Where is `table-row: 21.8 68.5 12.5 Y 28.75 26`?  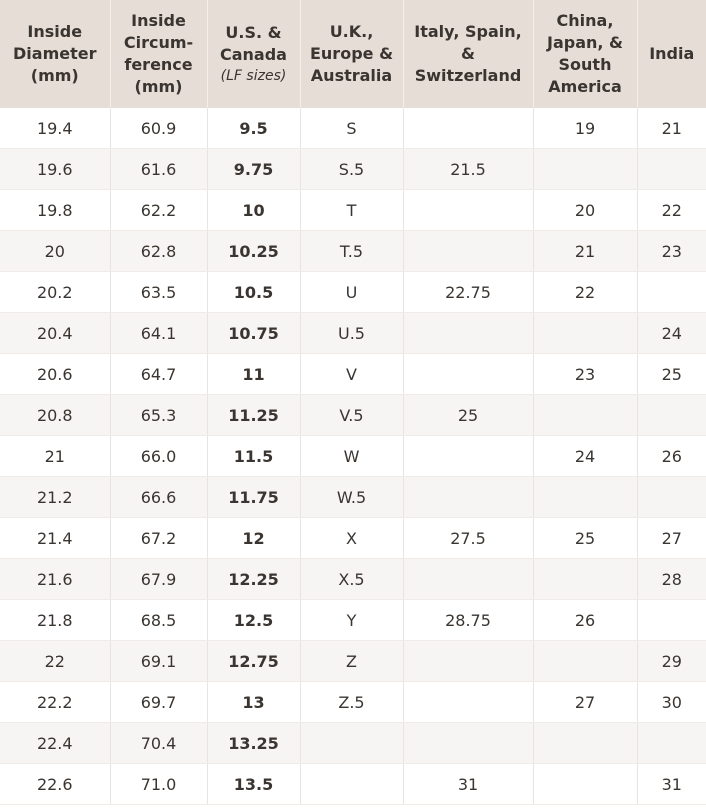 table-row: 21.8 68.5 12.5 Y 28.75 26 is located at coordinates (353, 620).